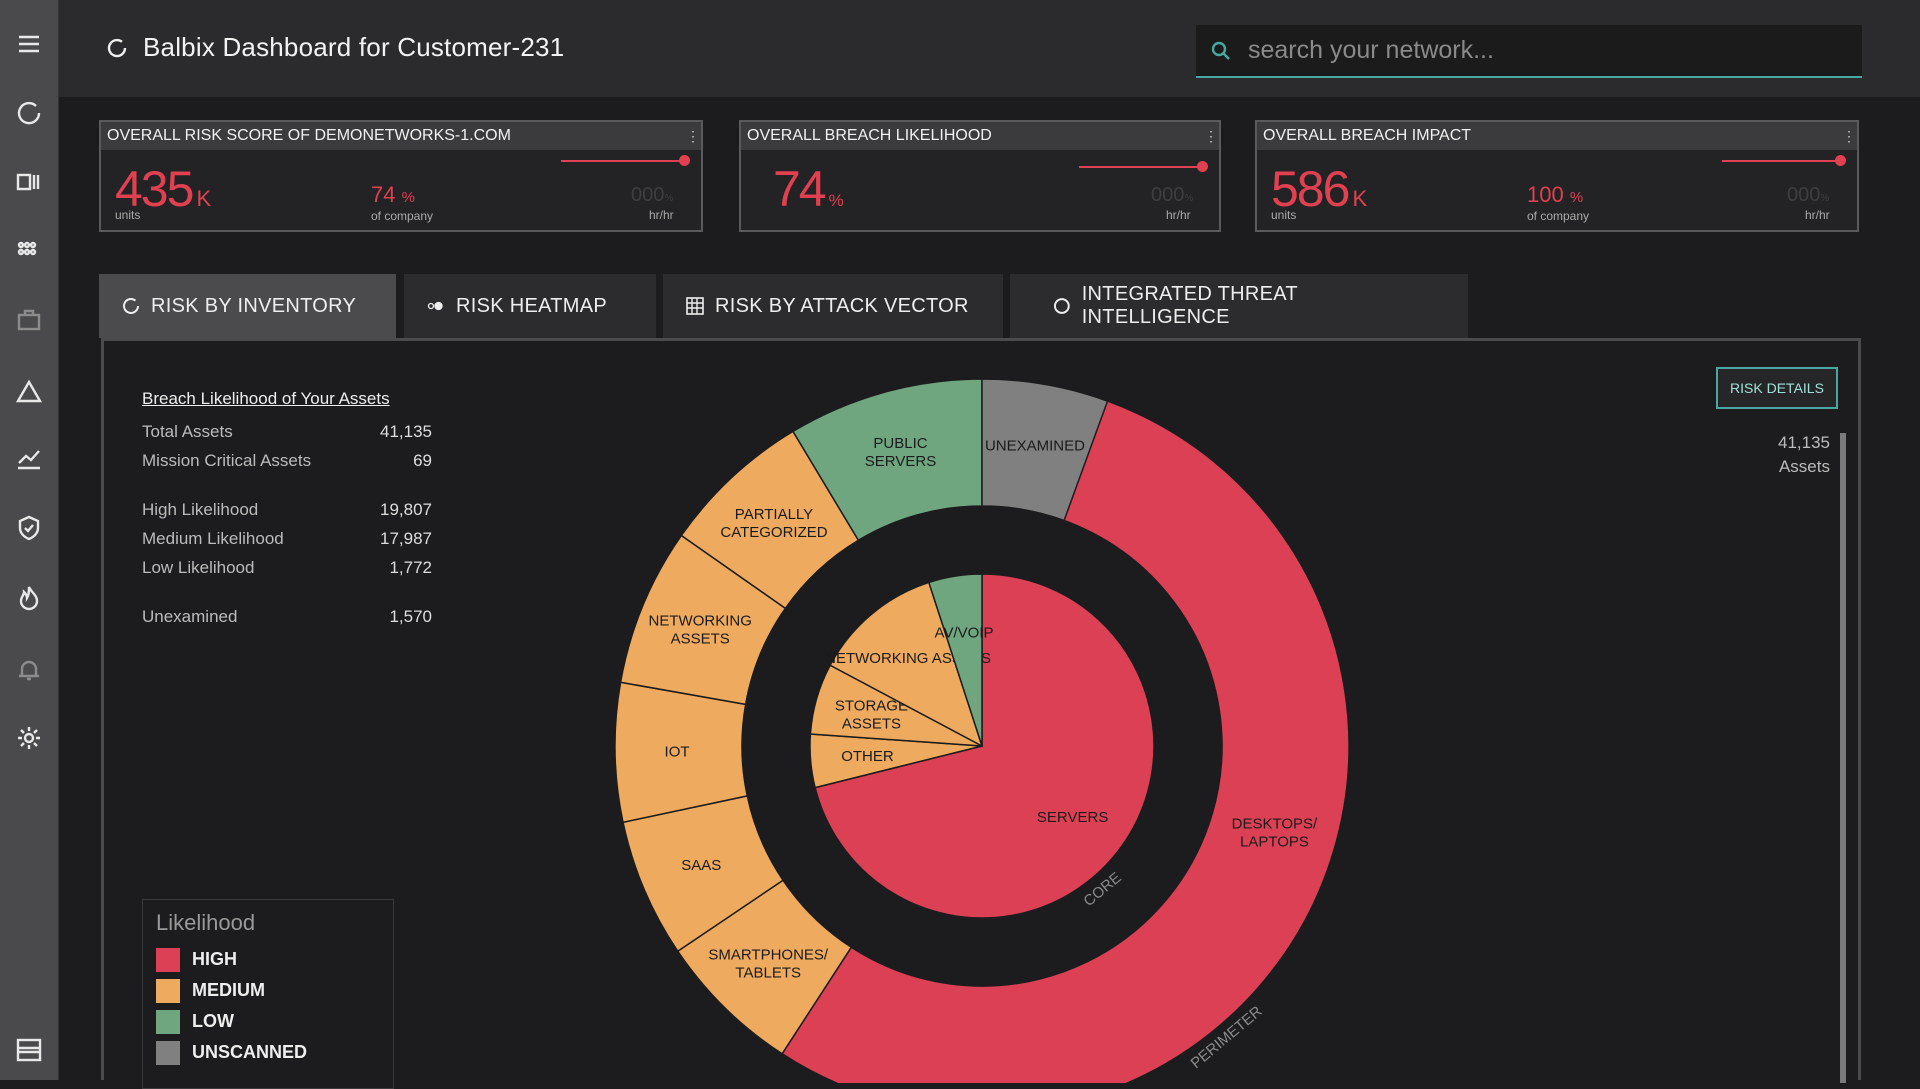  I want to click on search-box, so click(1529, 51).